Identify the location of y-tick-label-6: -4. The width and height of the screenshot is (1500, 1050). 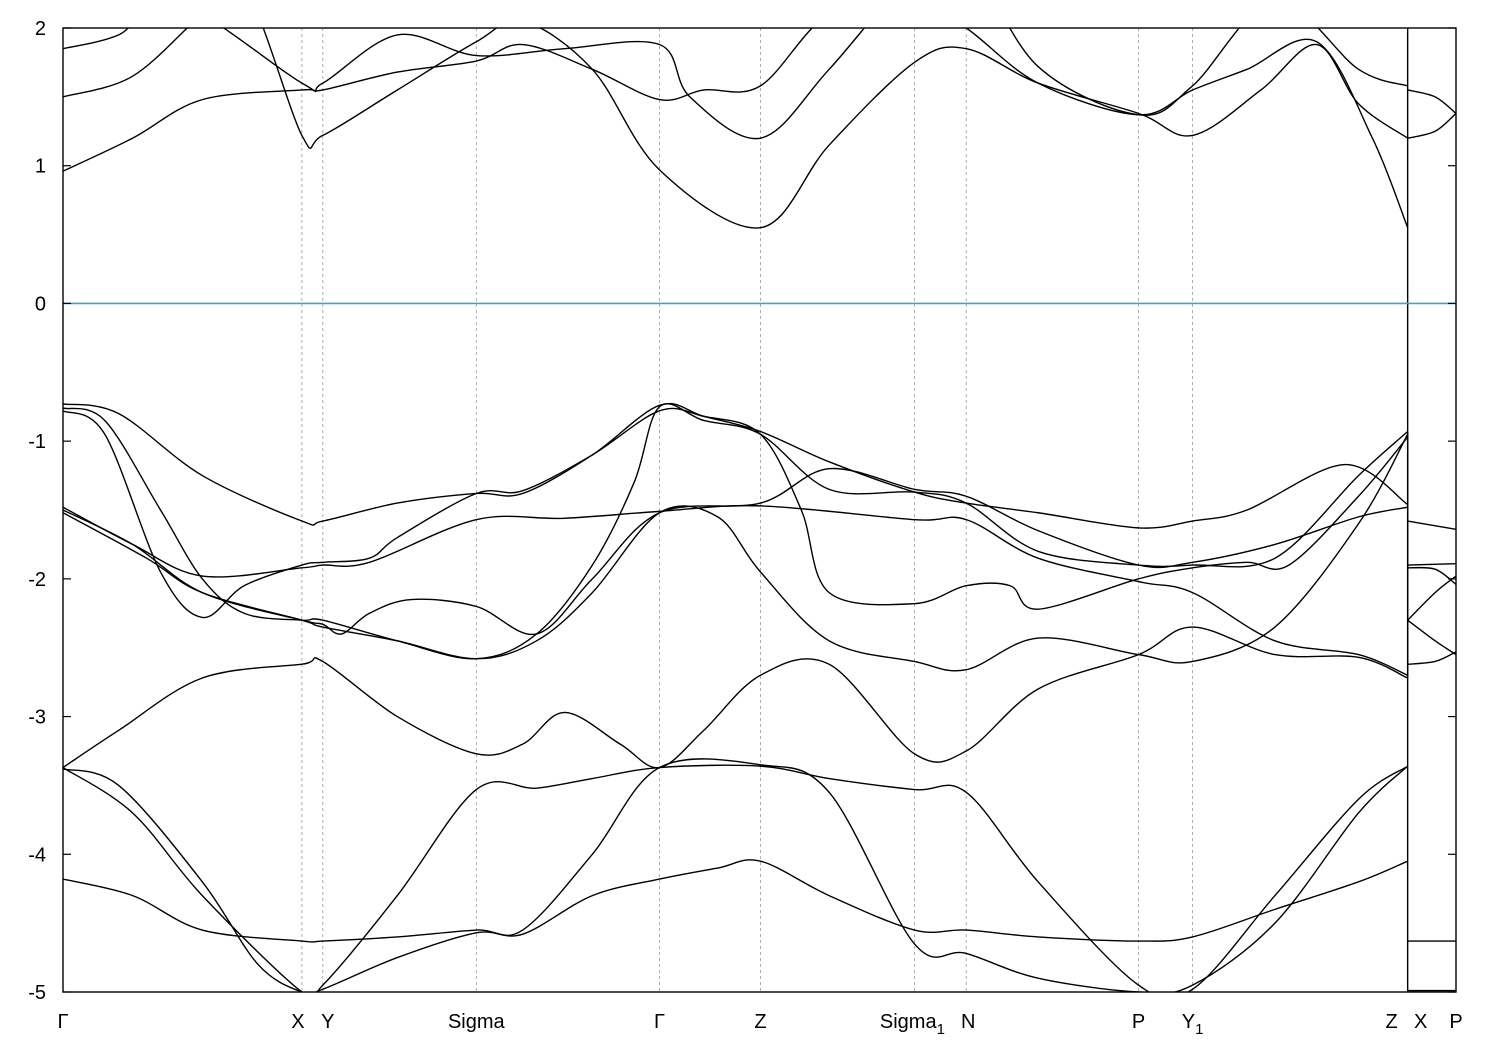
(37, 855).